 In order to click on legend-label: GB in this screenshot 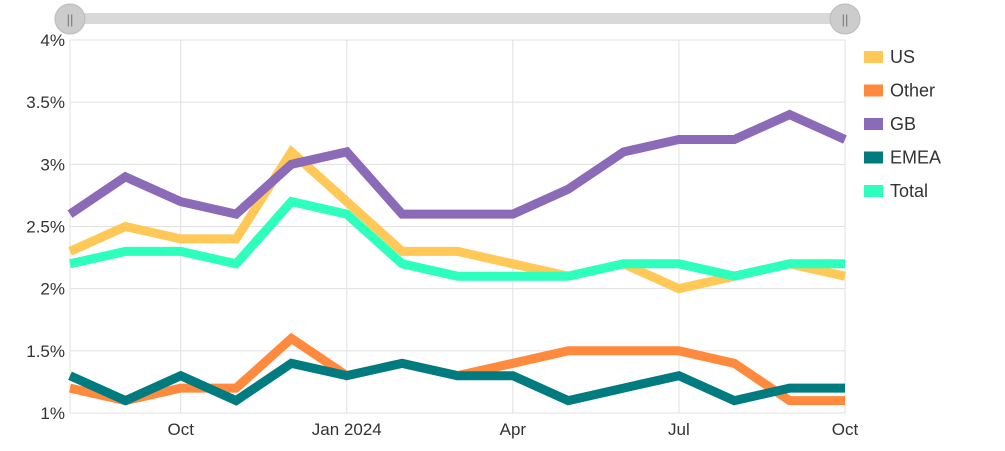, I will do `click(903, 124)`.